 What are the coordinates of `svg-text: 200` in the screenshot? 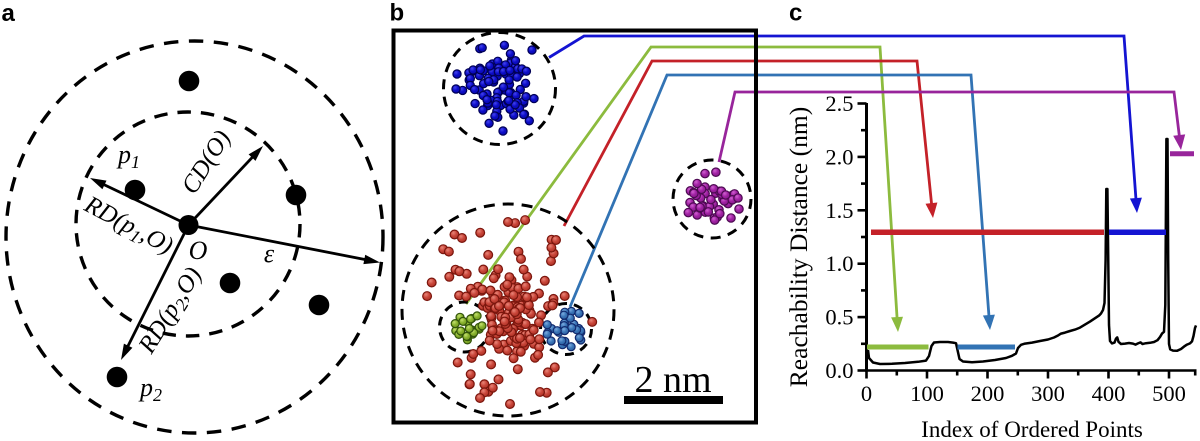 It's located at (988, 393).